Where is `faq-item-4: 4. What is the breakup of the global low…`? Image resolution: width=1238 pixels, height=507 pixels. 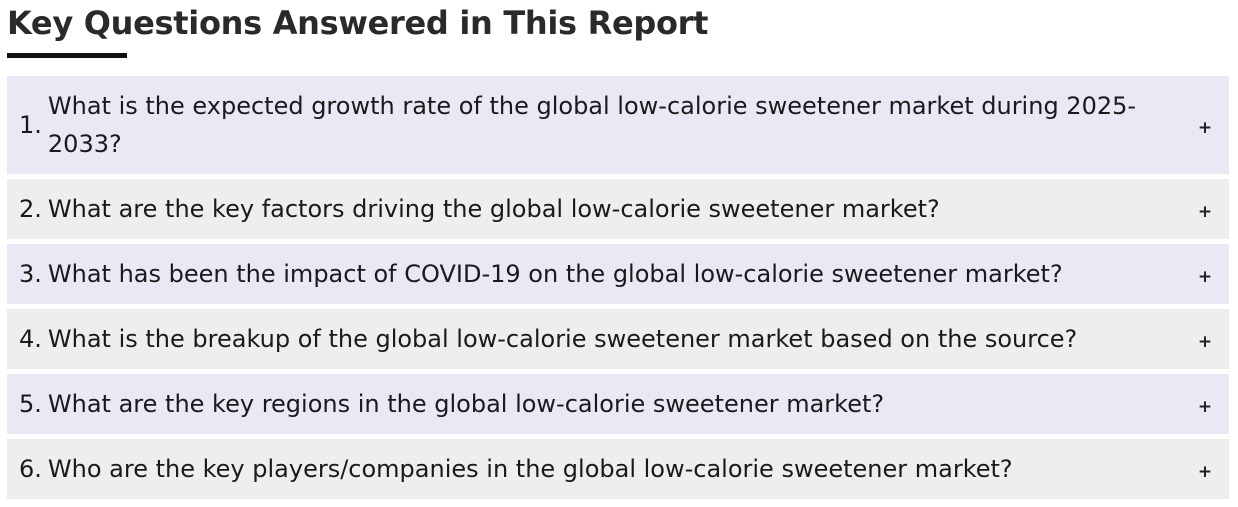 faq-item-4: 4. What is the breakup of the global low… is located at coordinates (618, 339).